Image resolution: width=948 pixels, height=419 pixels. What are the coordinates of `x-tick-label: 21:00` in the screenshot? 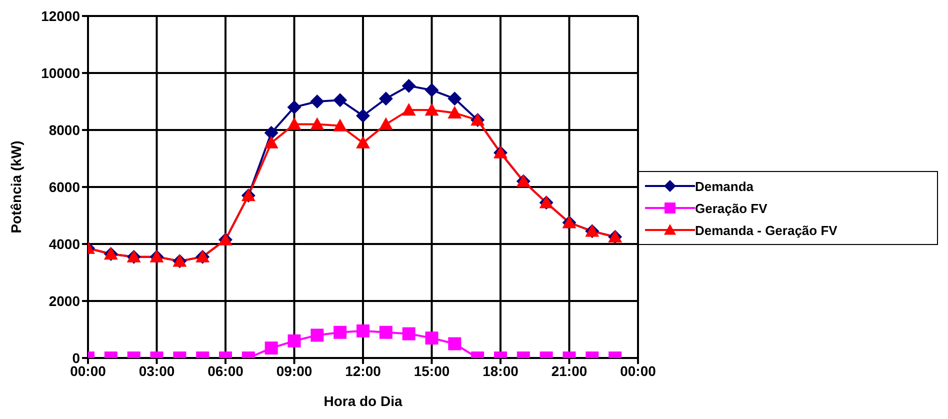 It's located at (569, 370).